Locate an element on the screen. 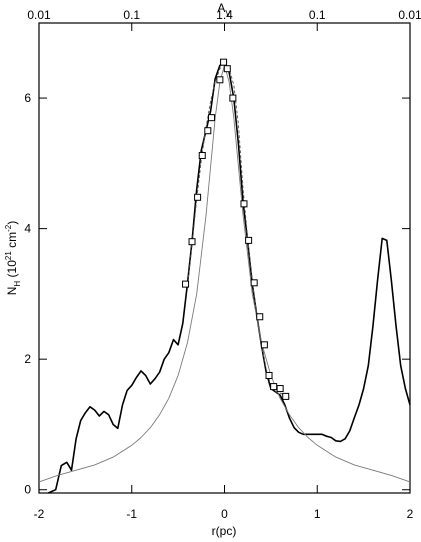  y-label-sub: H is located at coordinates (17, 284).